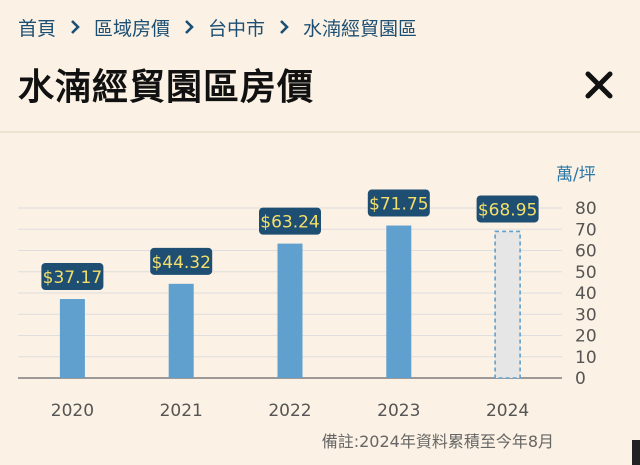 Image resolution: width=640 pixels, height=465 pixels. What do you see at coordinates (290, 310) in the screenshot?
I see `bar-2022` at bounding box center [290, 310].